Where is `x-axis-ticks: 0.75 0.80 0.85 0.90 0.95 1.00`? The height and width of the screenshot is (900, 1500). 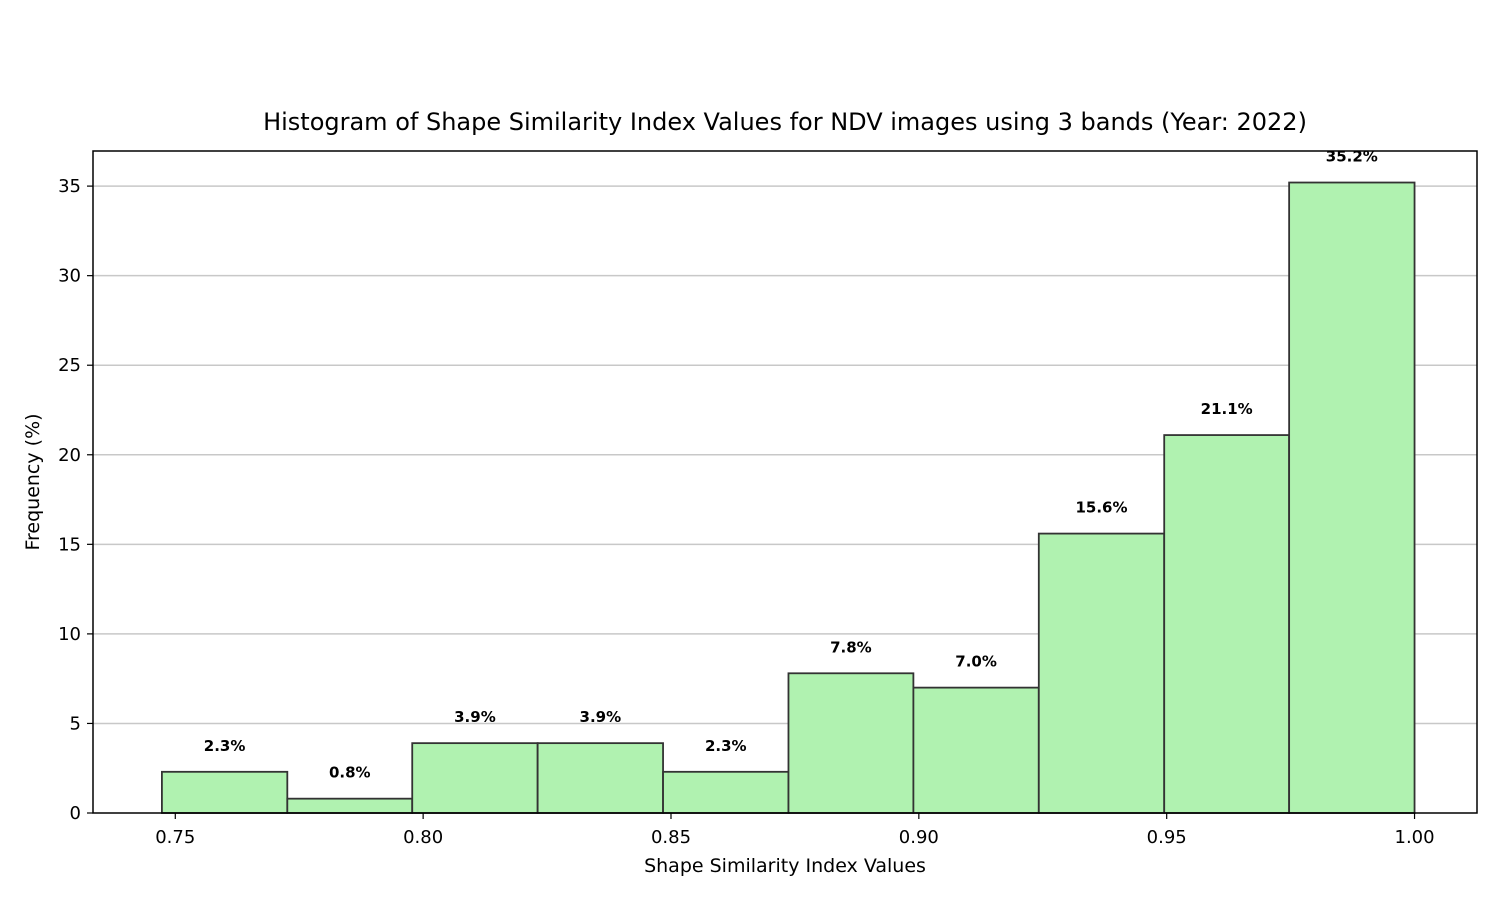
x-axis-ticks: 0.75 0.80 0.85 0.90 0.95 1.00 is located at coordinates (795, 830).